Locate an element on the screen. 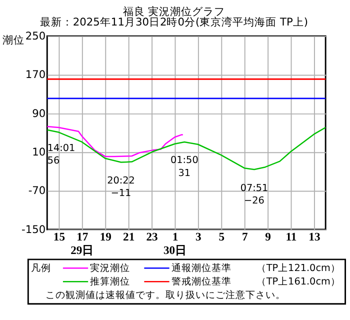 Image resolution: width=350 pixels, height=320 pixels. legend-label: 実況潮位 is located at coordinates (110, 268).